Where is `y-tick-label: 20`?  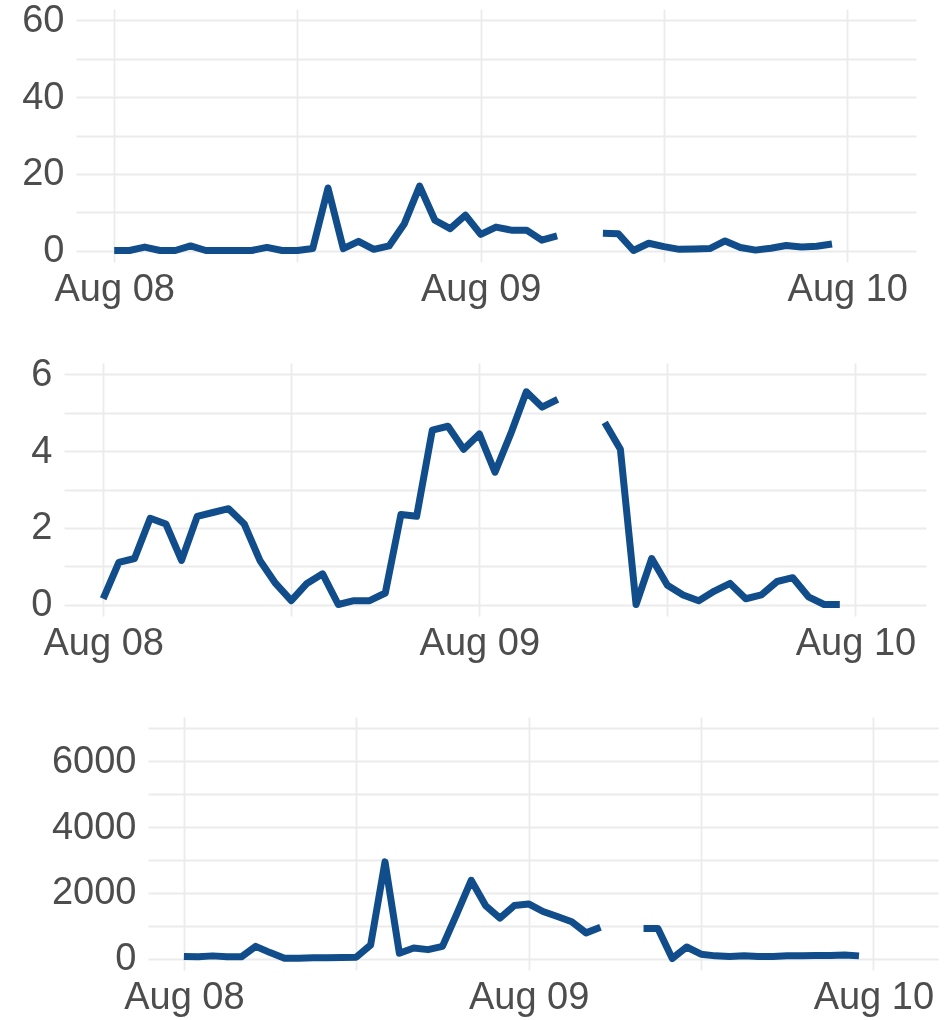
y-tick-label: 20 is located at coordinates (43, 172).